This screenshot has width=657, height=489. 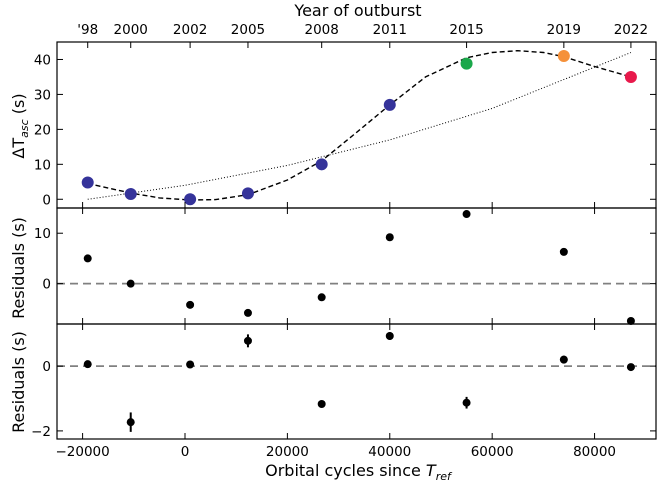 What do you see at coordinates (18, 268) in the screenshot?
I see `panel2-ylabel: Residuals (s)` at bounding box center [18, 268].